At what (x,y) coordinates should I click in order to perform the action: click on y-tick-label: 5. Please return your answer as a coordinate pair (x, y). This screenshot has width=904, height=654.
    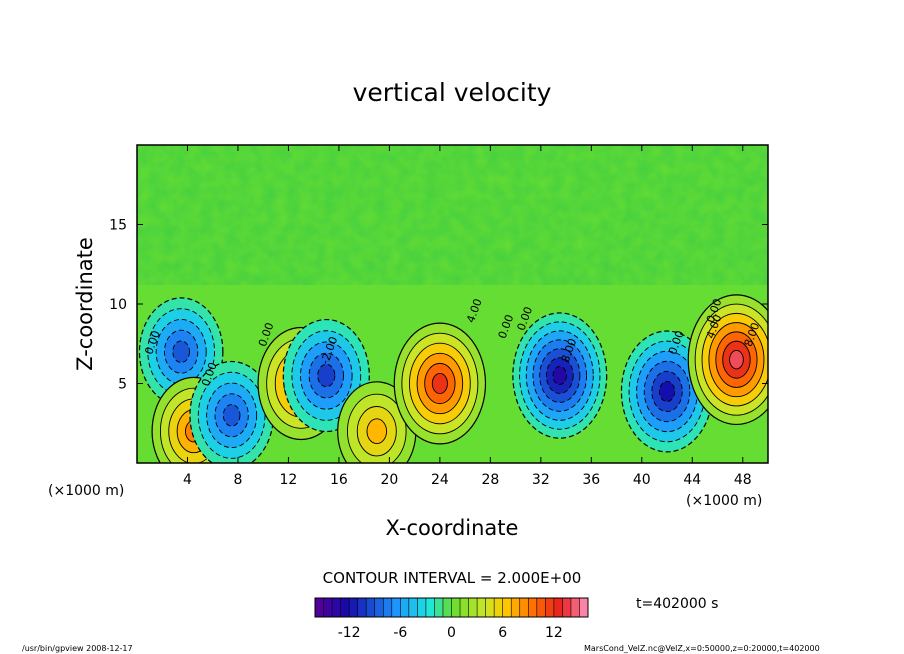
    Looking at the image, I should click on (122, 385).